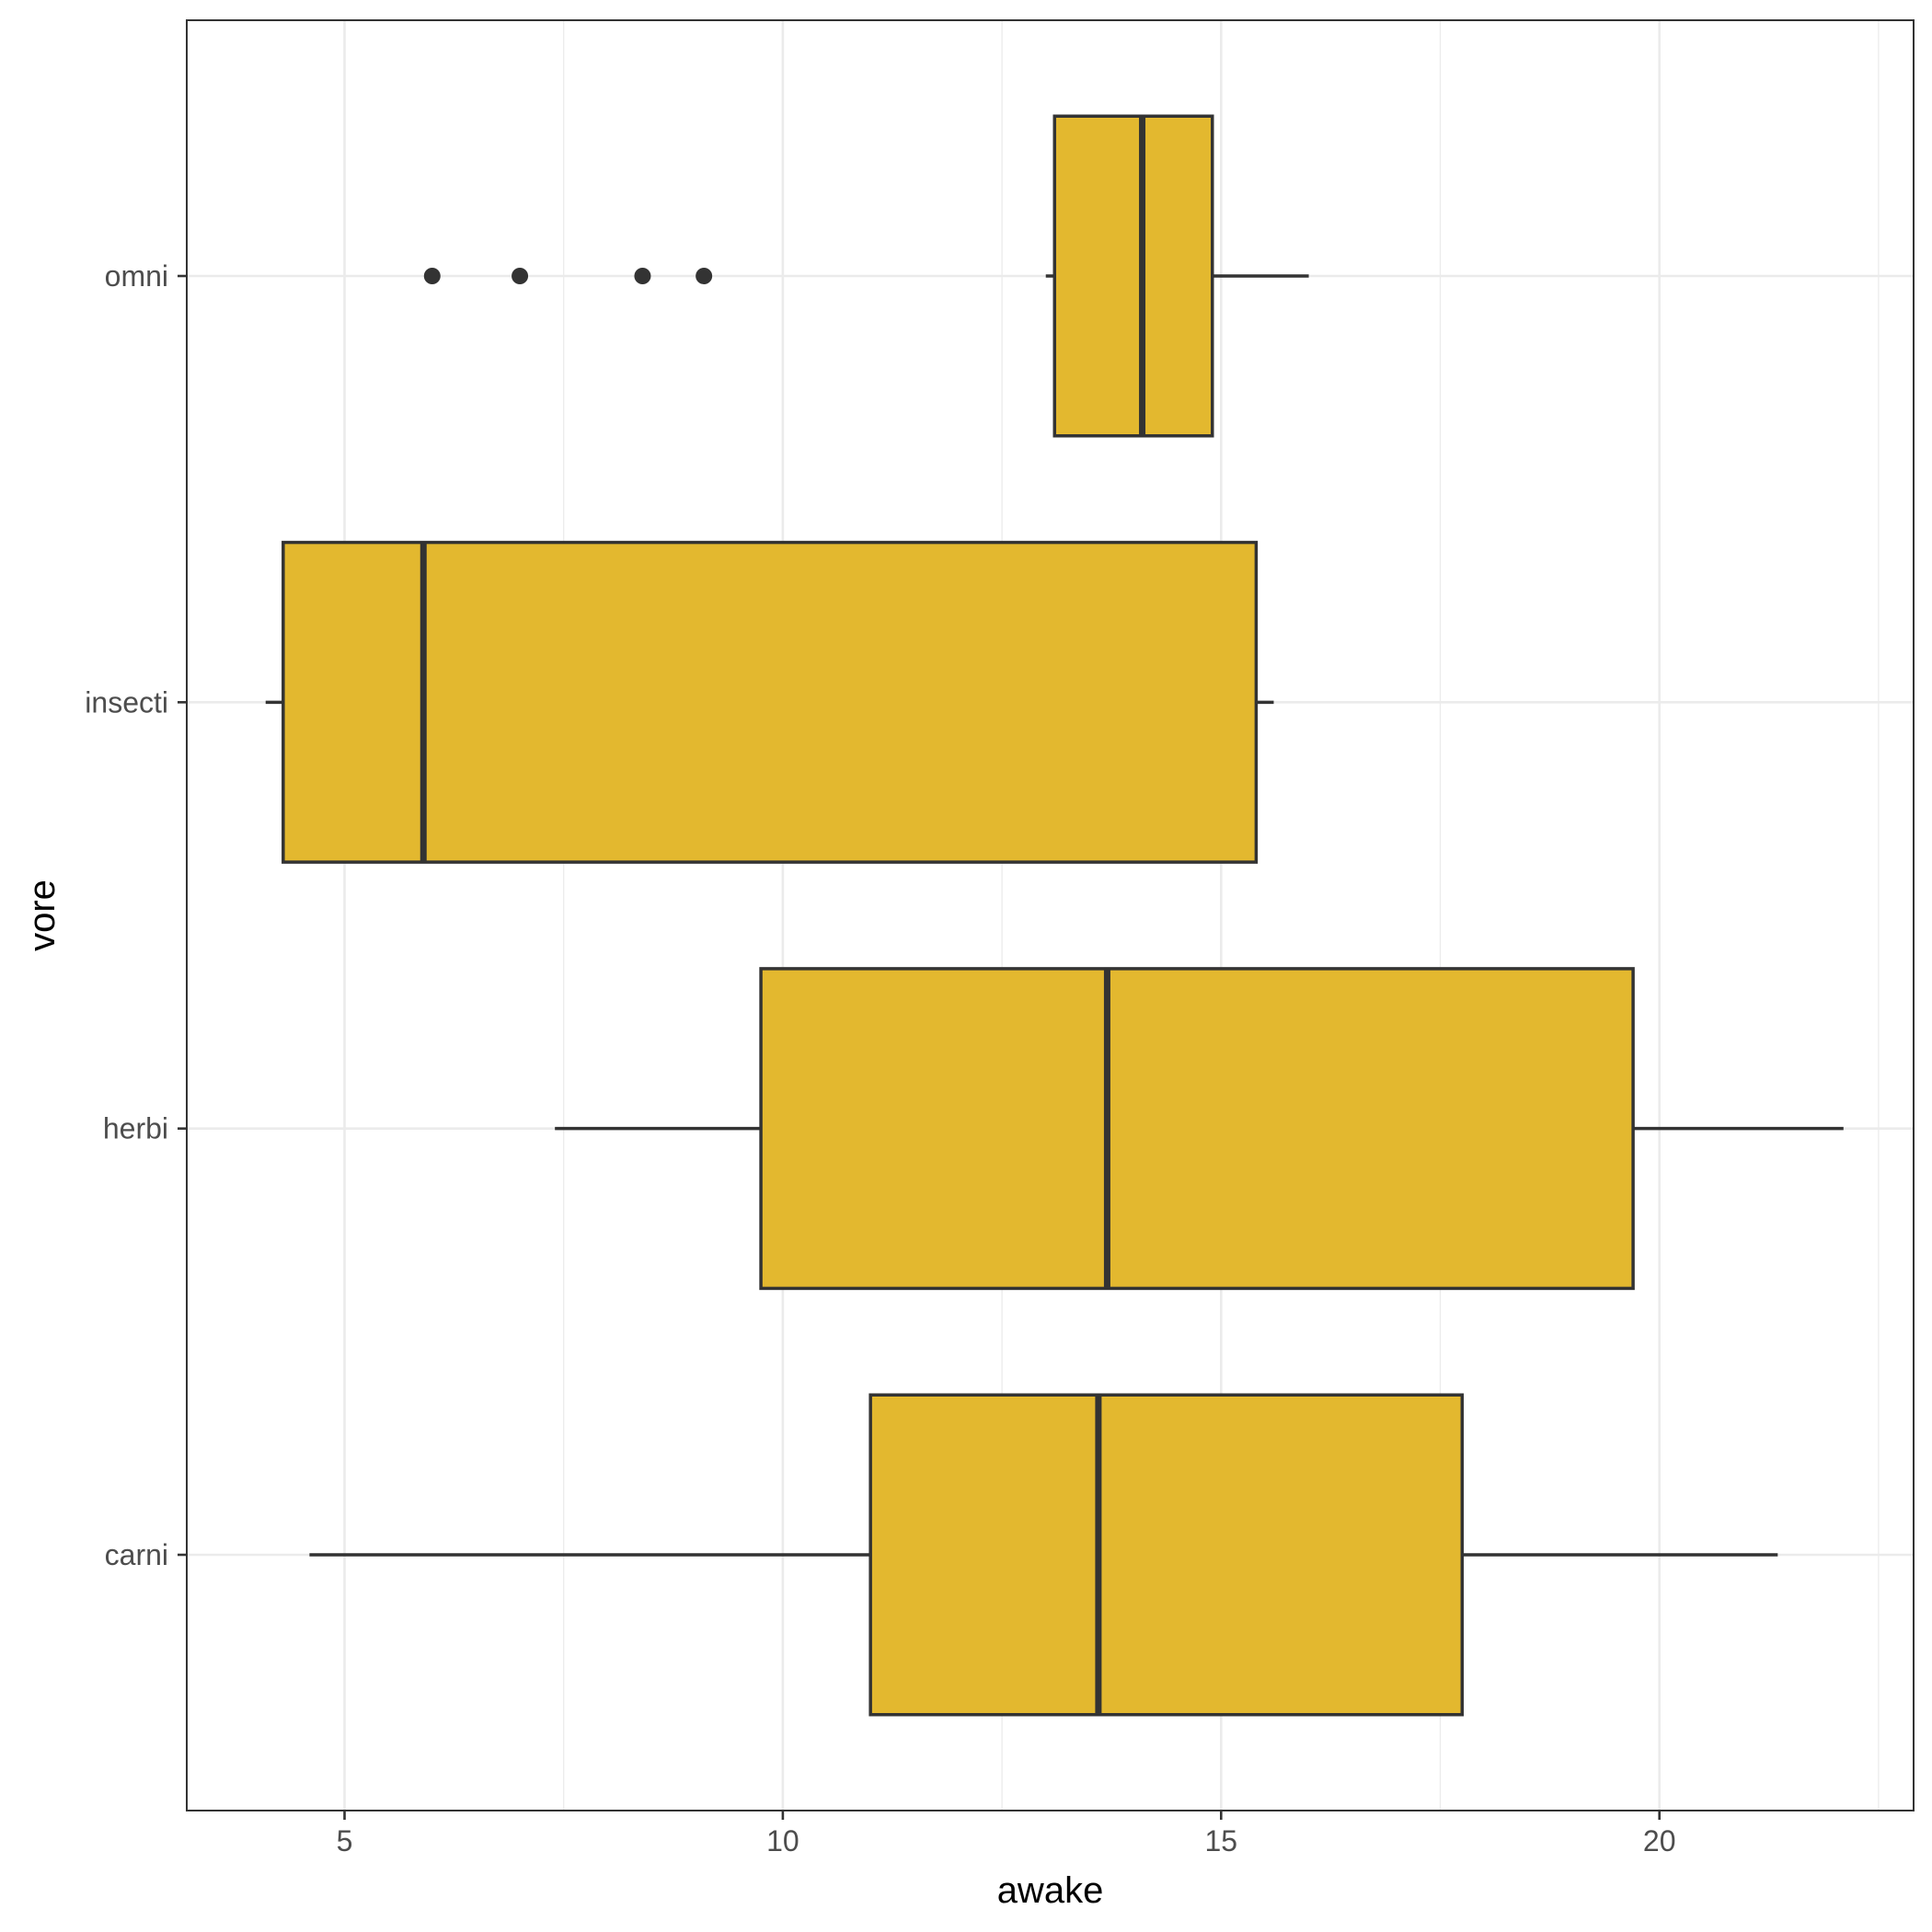 Image resolution: width=1932 pixels, height=1932 pixels. Describe the element at coordinates (782, 1840) in the screenshot. I see `x-tick-label: 10` at that location.